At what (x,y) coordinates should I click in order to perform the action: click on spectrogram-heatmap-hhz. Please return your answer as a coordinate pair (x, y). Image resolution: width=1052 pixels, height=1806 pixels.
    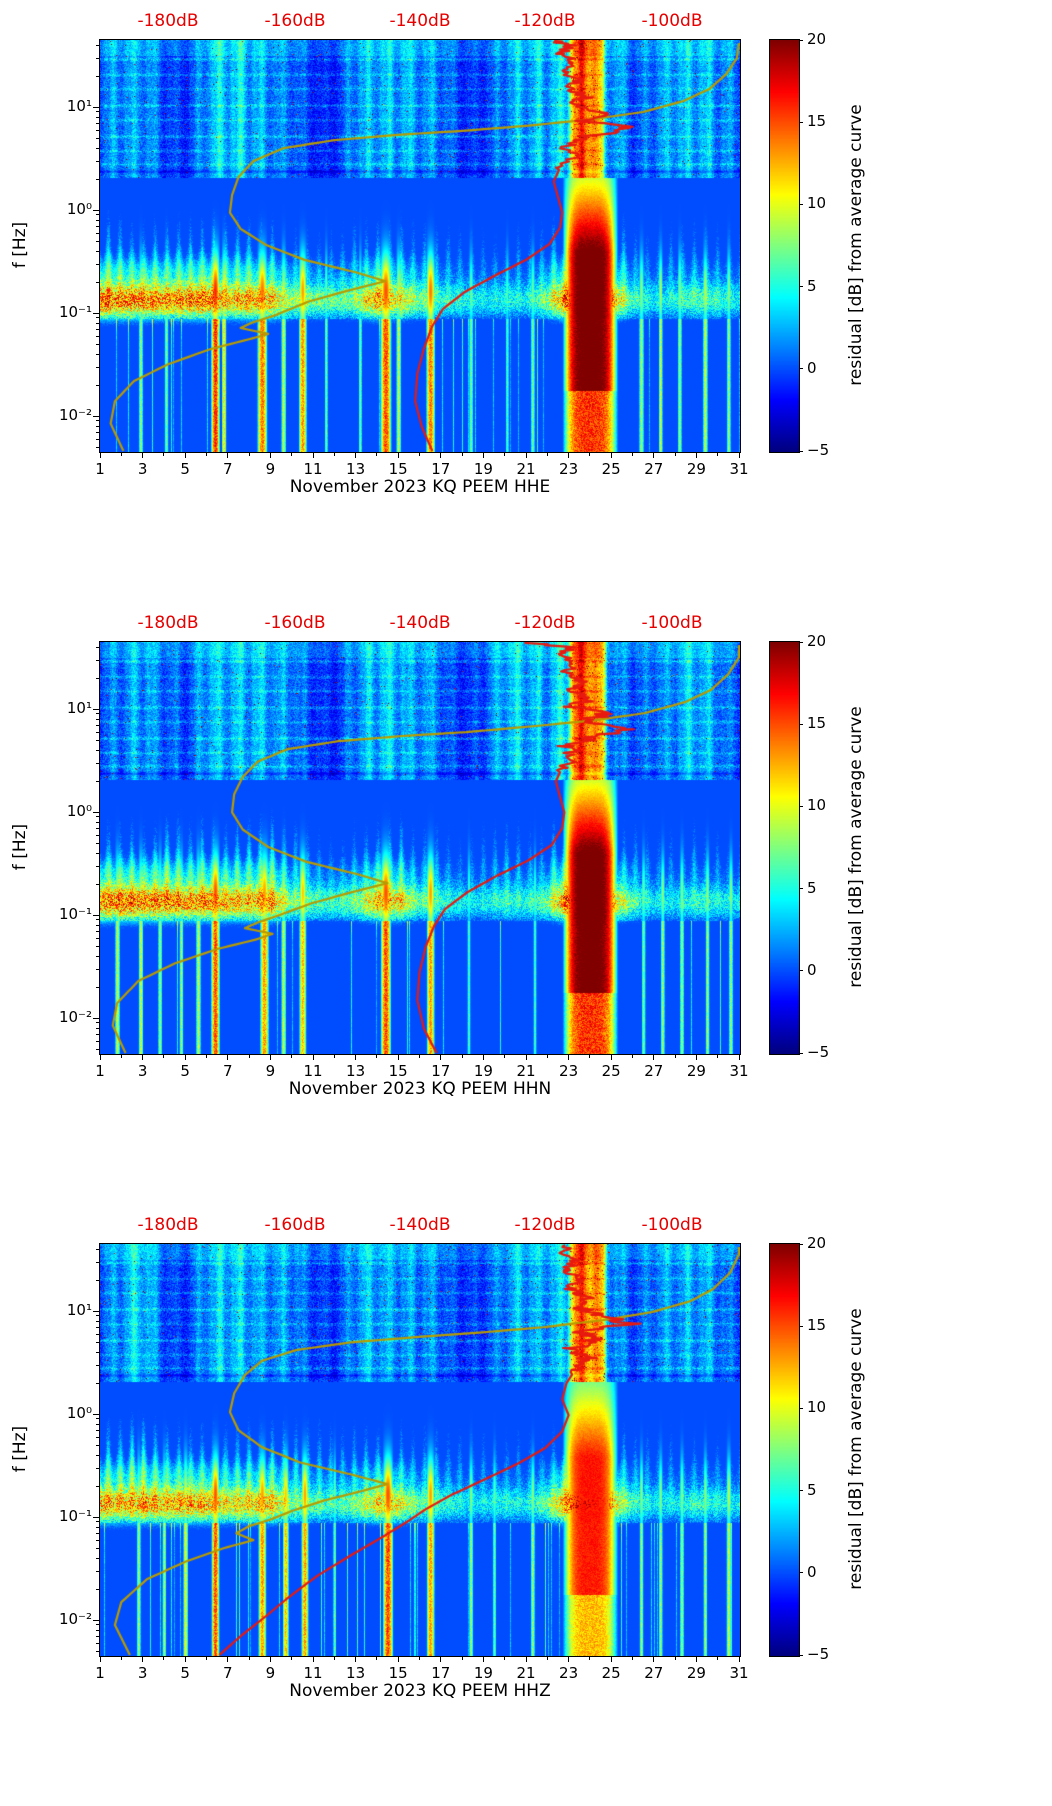
    Looking at the image, I should click on (420, 1450).